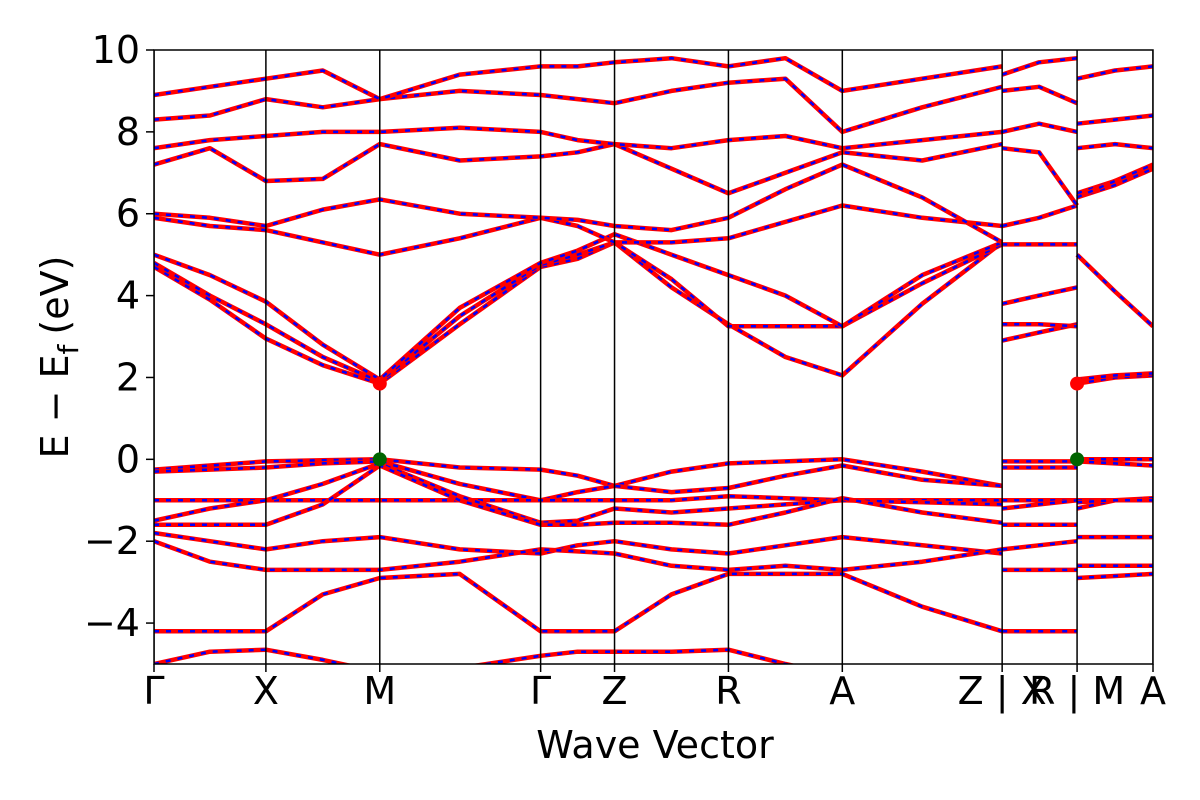  I want to click on y-tick-label: 2, so click(128, 377).